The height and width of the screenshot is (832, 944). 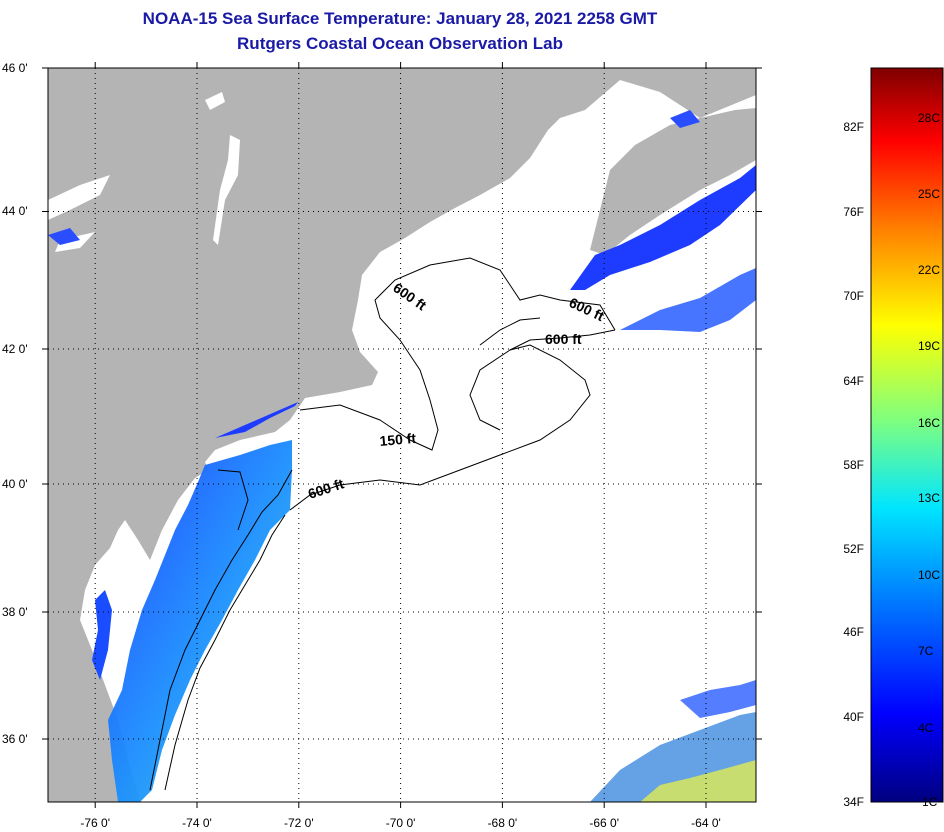 I want to click on sst-gulf-of-maine-patch, so click(x=685, y=119).